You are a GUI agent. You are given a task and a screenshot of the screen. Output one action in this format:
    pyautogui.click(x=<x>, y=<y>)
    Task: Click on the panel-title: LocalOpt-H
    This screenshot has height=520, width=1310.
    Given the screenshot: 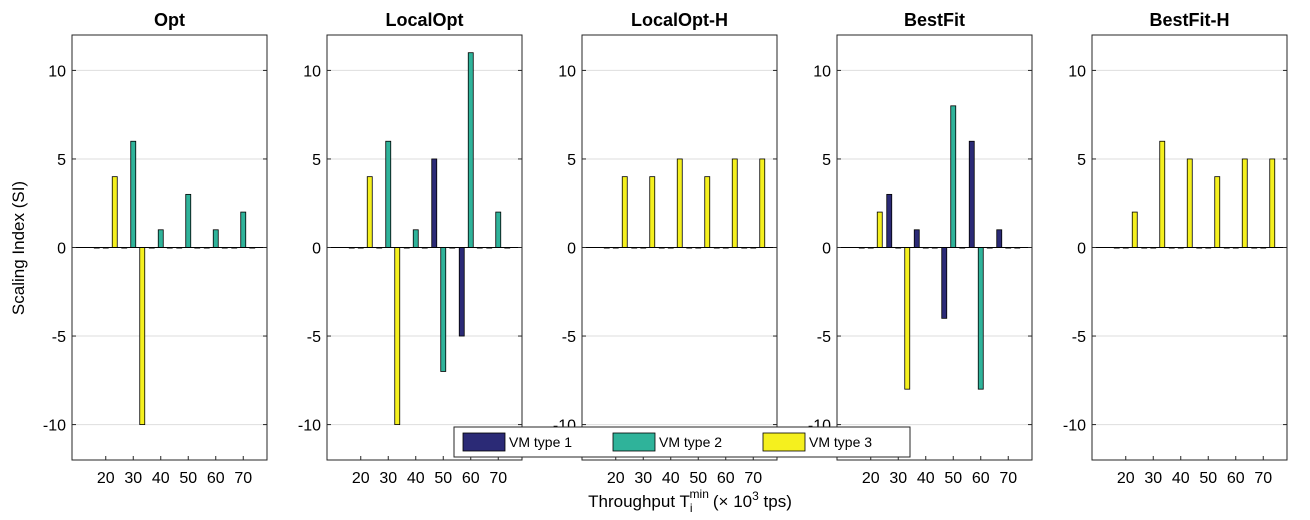 What is the action you would take?
    pyautogui.click(x=679, y=20)
    